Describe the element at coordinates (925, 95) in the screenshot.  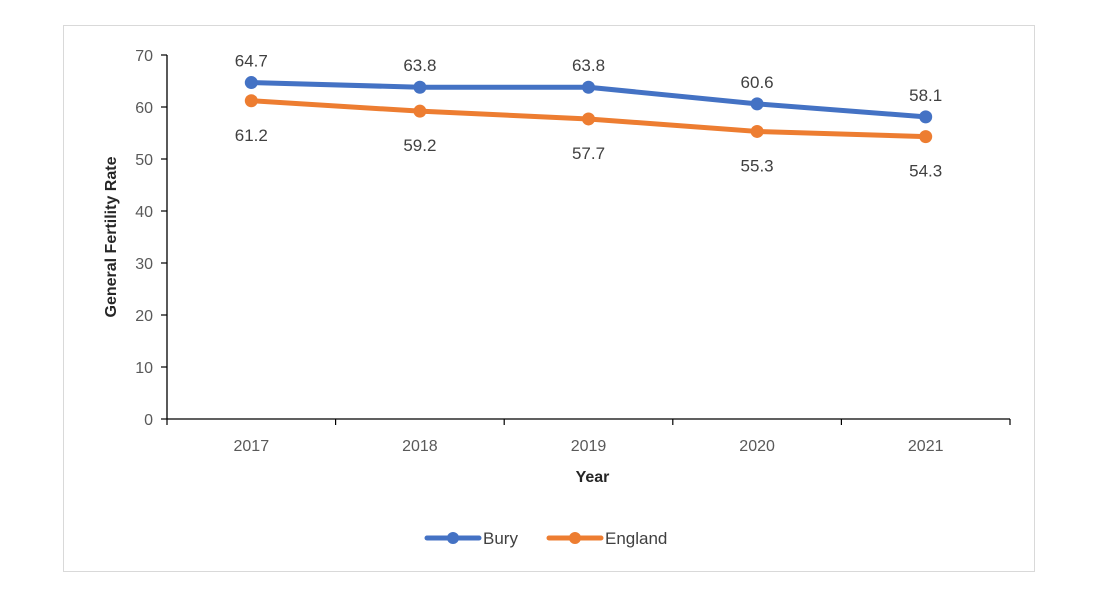
I see `data-label: 58.1` at that location.